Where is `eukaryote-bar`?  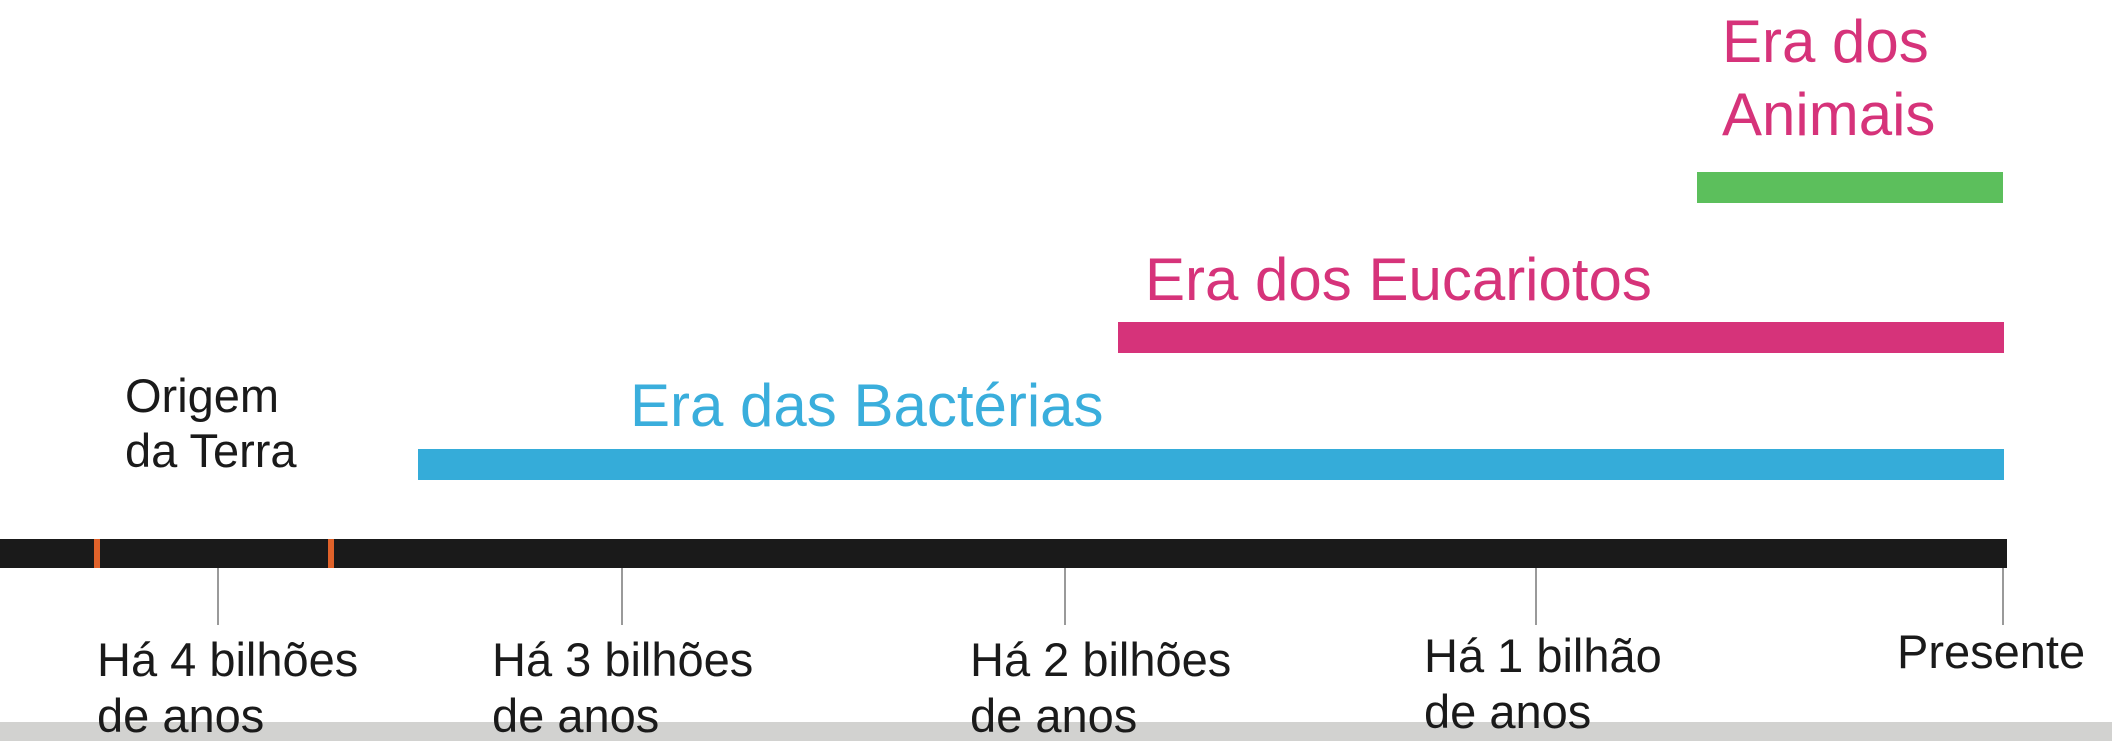
eukaryote-bar is located at coordinates (1561, 337).